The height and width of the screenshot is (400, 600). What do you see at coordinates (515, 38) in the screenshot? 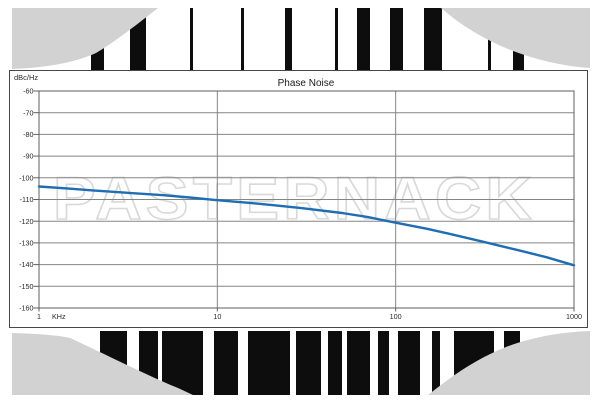
I see `swoosh-top-right` at bounding box center [515, 38].